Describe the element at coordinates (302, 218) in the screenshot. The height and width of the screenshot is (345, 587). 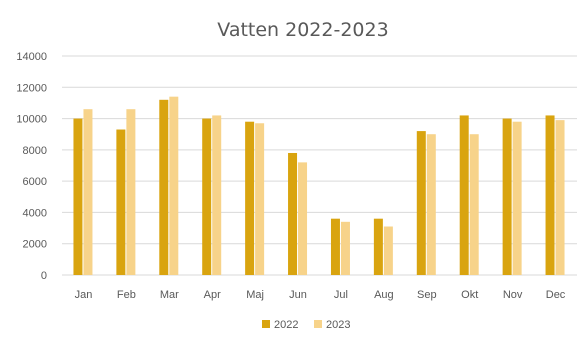
I see `bar-2023-jun` at that location.